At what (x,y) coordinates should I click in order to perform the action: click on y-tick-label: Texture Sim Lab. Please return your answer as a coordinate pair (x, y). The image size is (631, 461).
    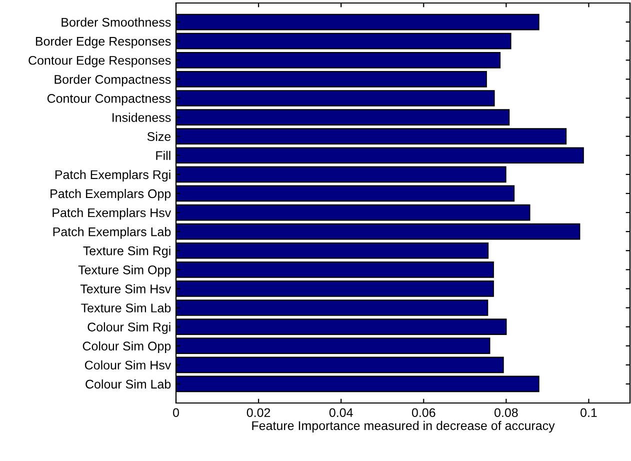
    Looking at the image, I should click on (126, 307).